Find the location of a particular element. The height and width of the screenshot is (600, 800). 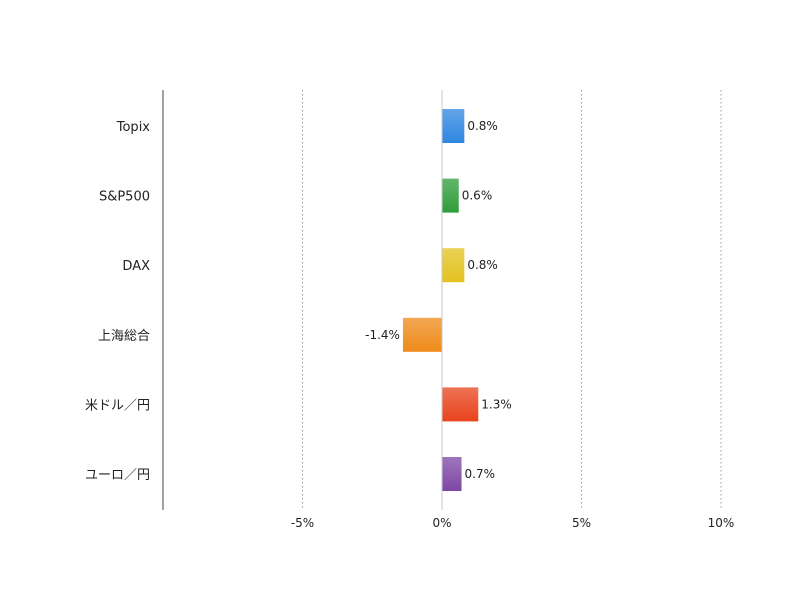

category-label-4: 米ドル／円 is located at coordinates (117, 405).